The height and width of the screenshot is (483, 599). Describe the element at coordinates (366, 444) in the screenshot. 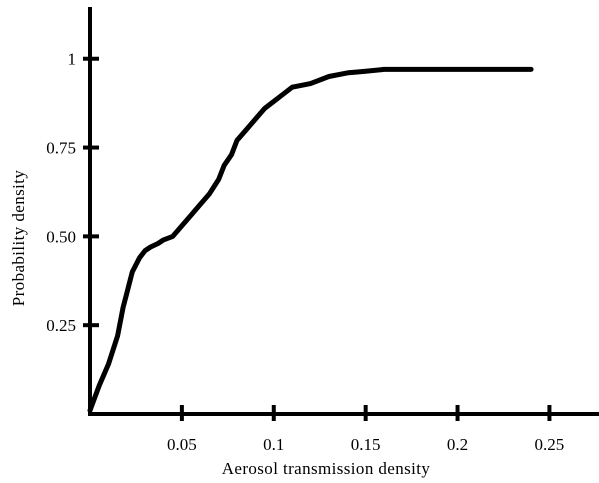

I see `x-tick-label: 0.15` at that location.